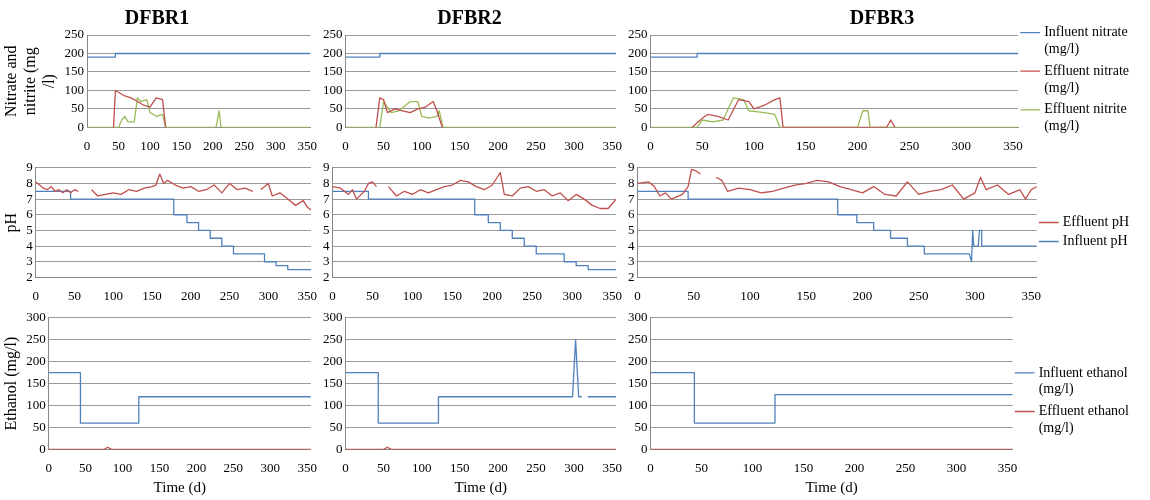  I want to click on y-tick-label: 50, so click(39, 426).